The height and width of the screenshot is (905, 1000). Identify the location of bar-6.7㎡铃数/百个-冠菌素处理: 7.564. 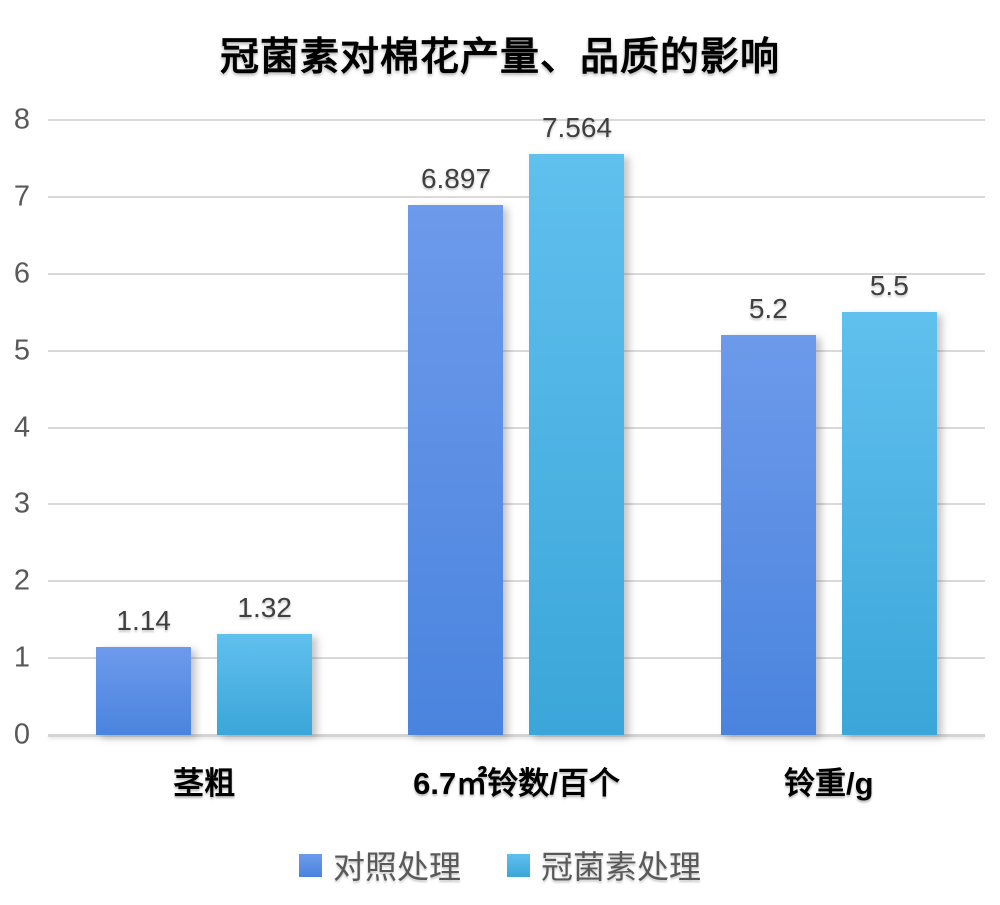
(577, 423).